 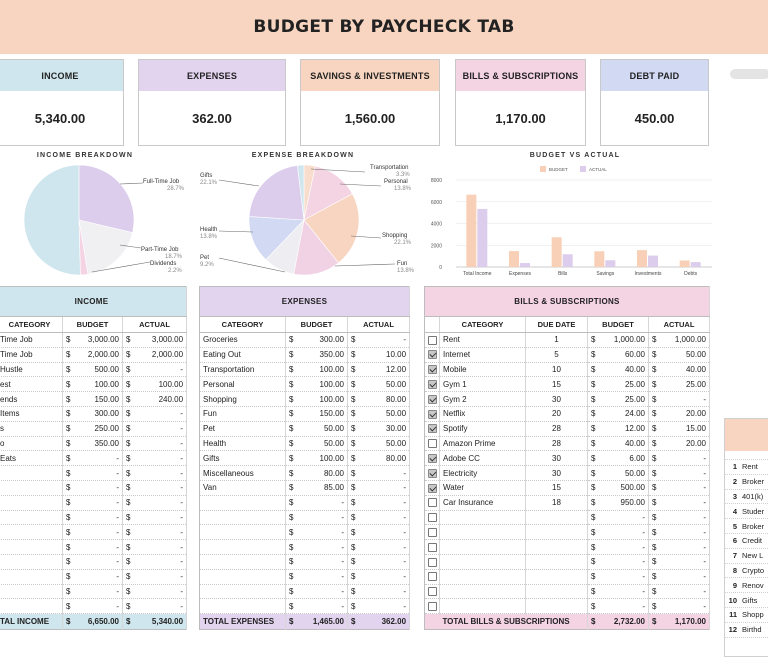 I want to click on bills-due-date-cell: 5, so click(x=556, y=355).